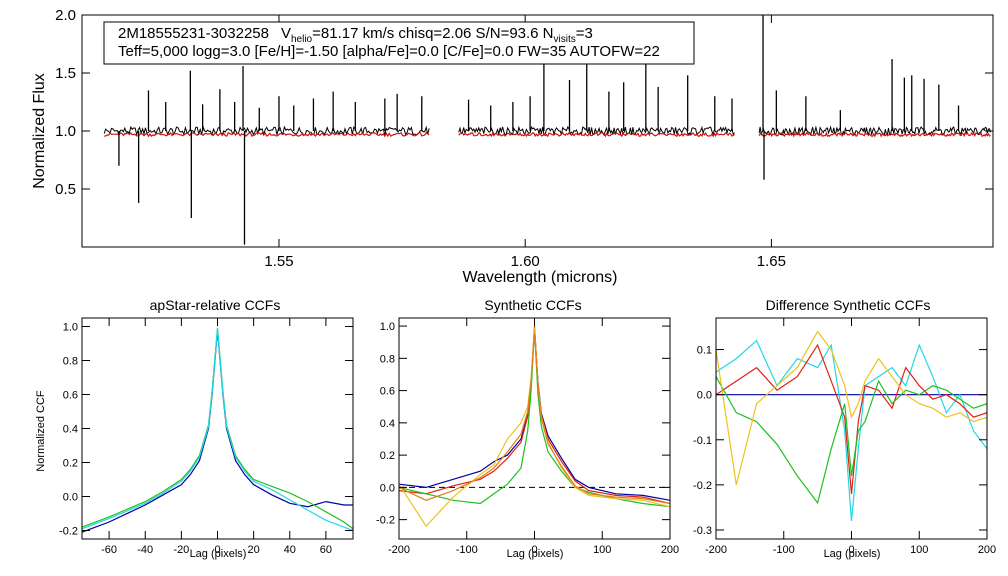  Describe the element at coordinates (254, 550) in the screenshot. I see `x-tick-label: 20` at that location.